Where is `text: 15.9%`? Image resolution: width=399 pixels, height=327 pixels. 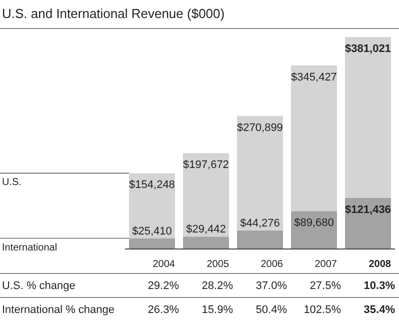
text: 15.9% is located at coordinates (217, 310).